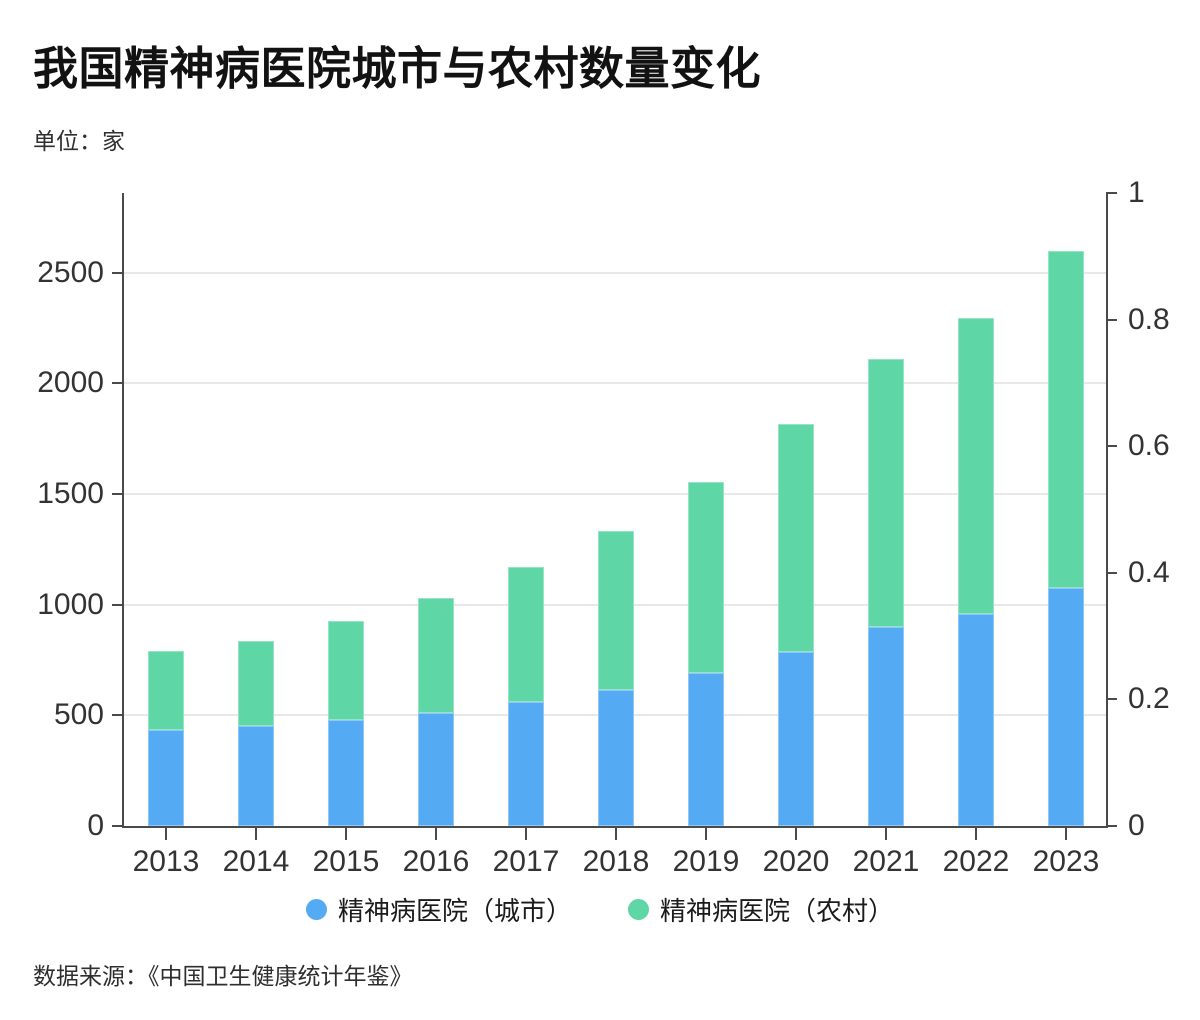 The width and height of the screenshot is (1200, 1020). What do you see at coordinates (600, 909) in the screenshot?
I see `legend: 精神病医院（城市） 精神病医院（农村）` at bounding box center [600, 909].